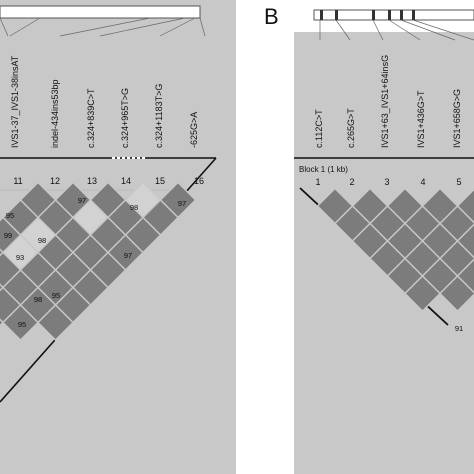  I want to click on panel-b-marker-number: 3, so click(386, 182).